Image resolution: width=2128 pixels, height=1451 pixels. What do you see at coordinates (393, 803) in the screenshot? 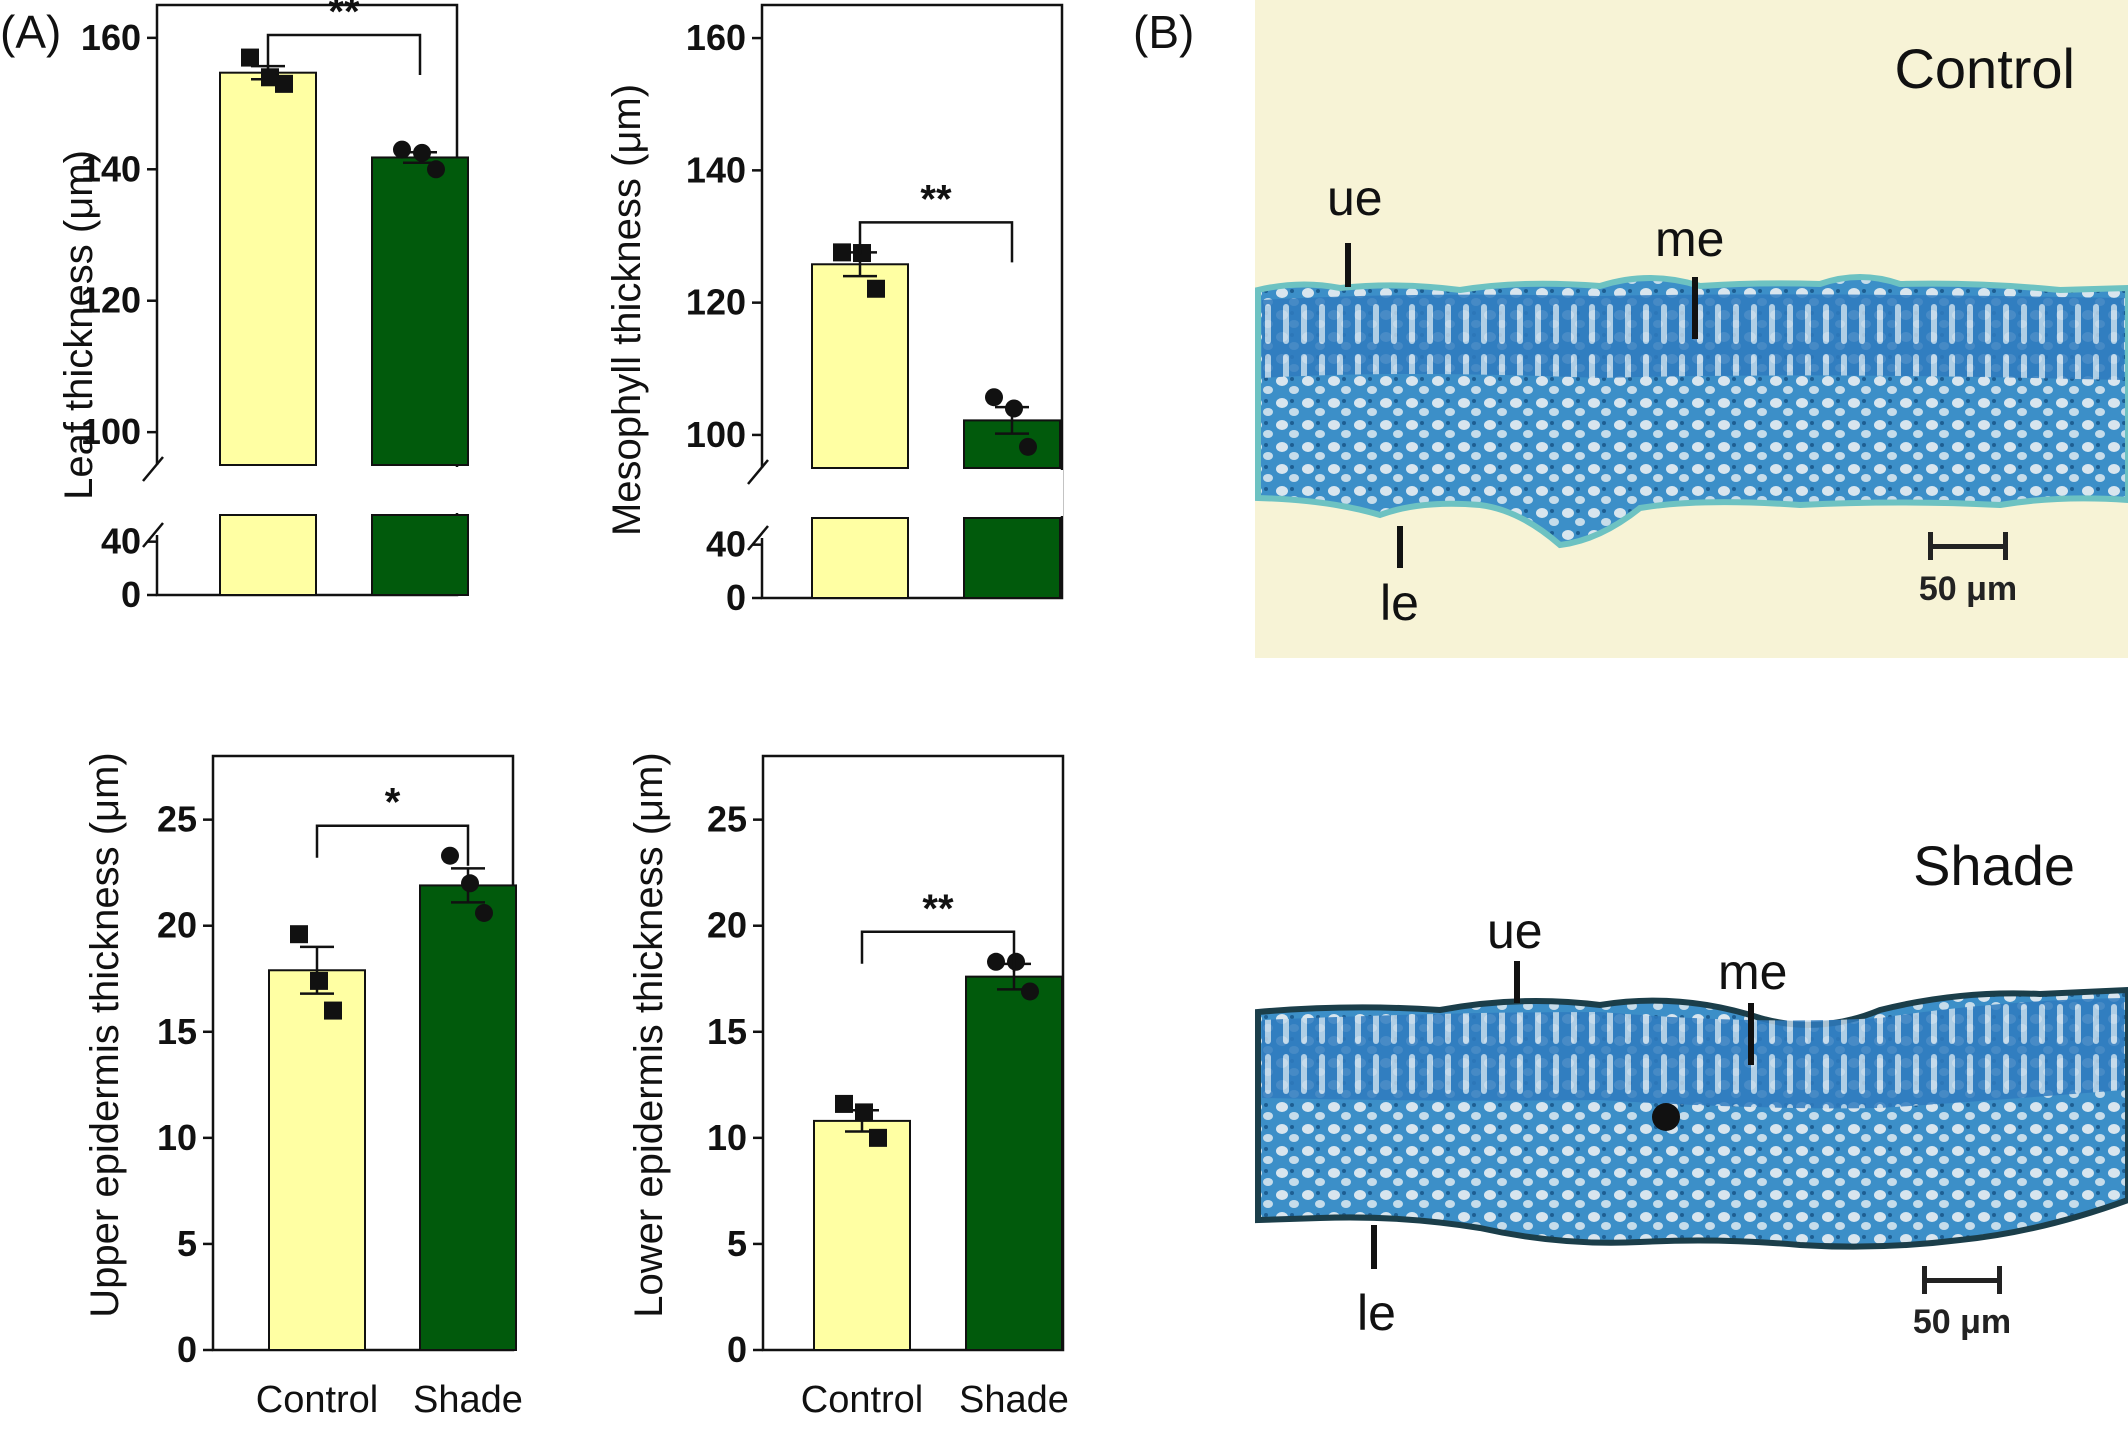
I see `significance-label: *` at bounding box center [393, 803].